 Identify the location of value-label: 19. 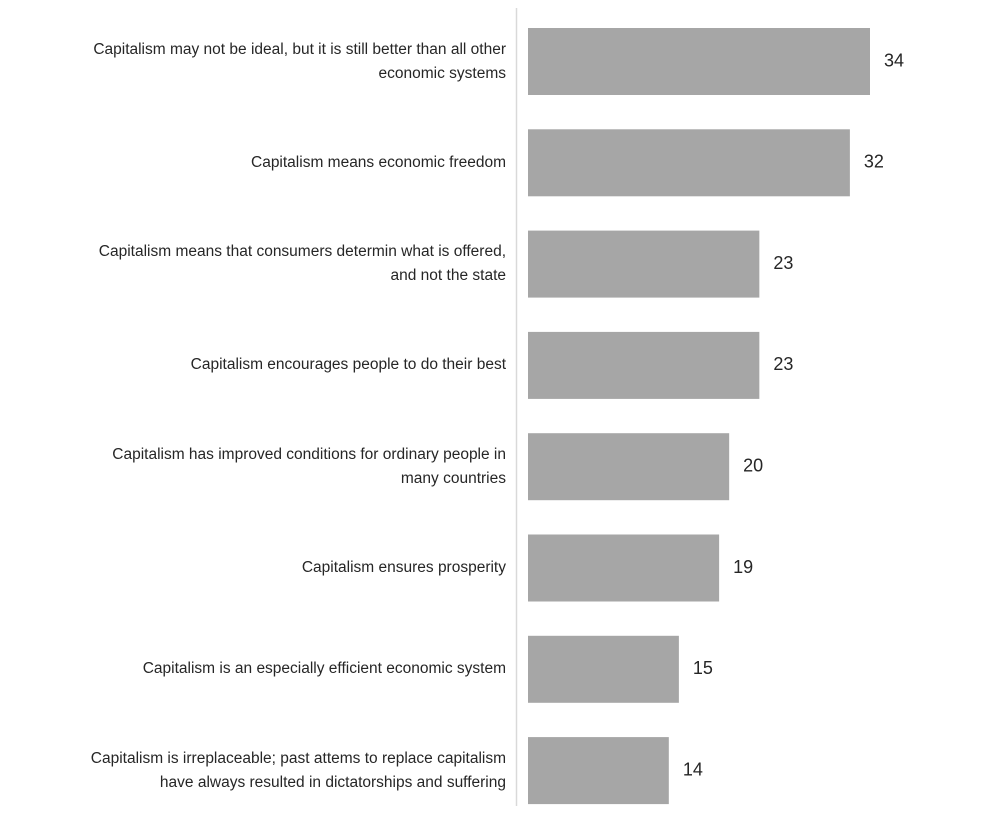
(743, 567).